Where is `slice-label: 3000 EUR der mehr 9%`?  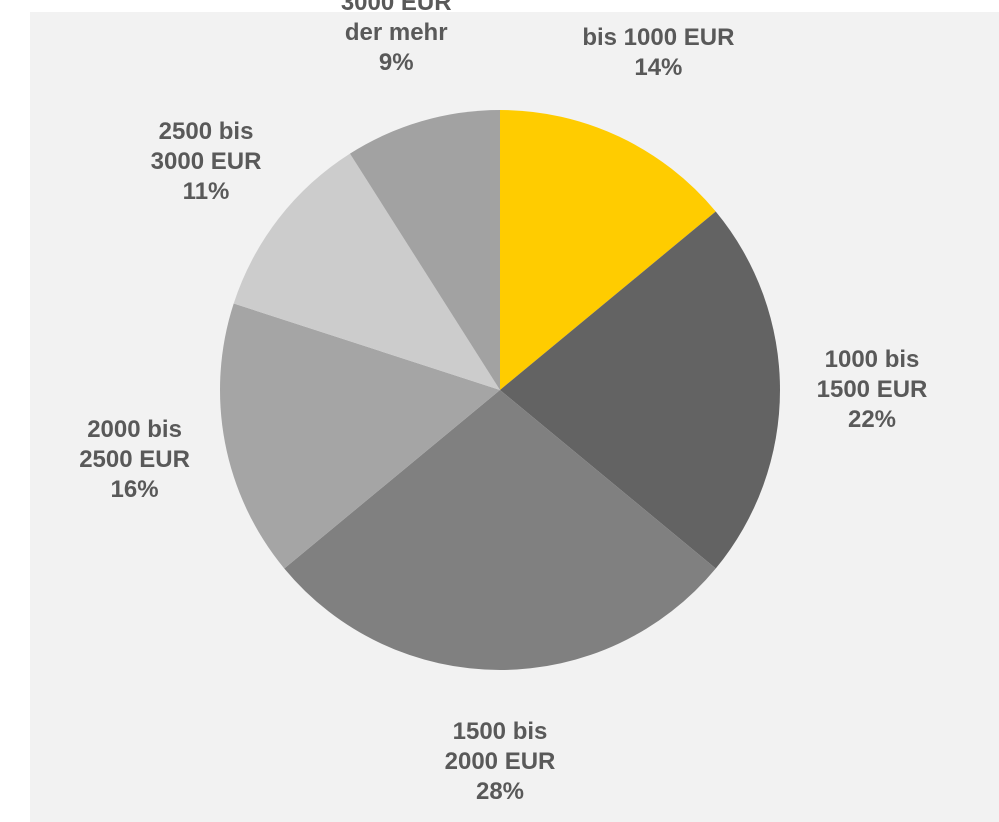
slice-label: 3000 EUR der mehr 9% is located at coordinates (396, 39).